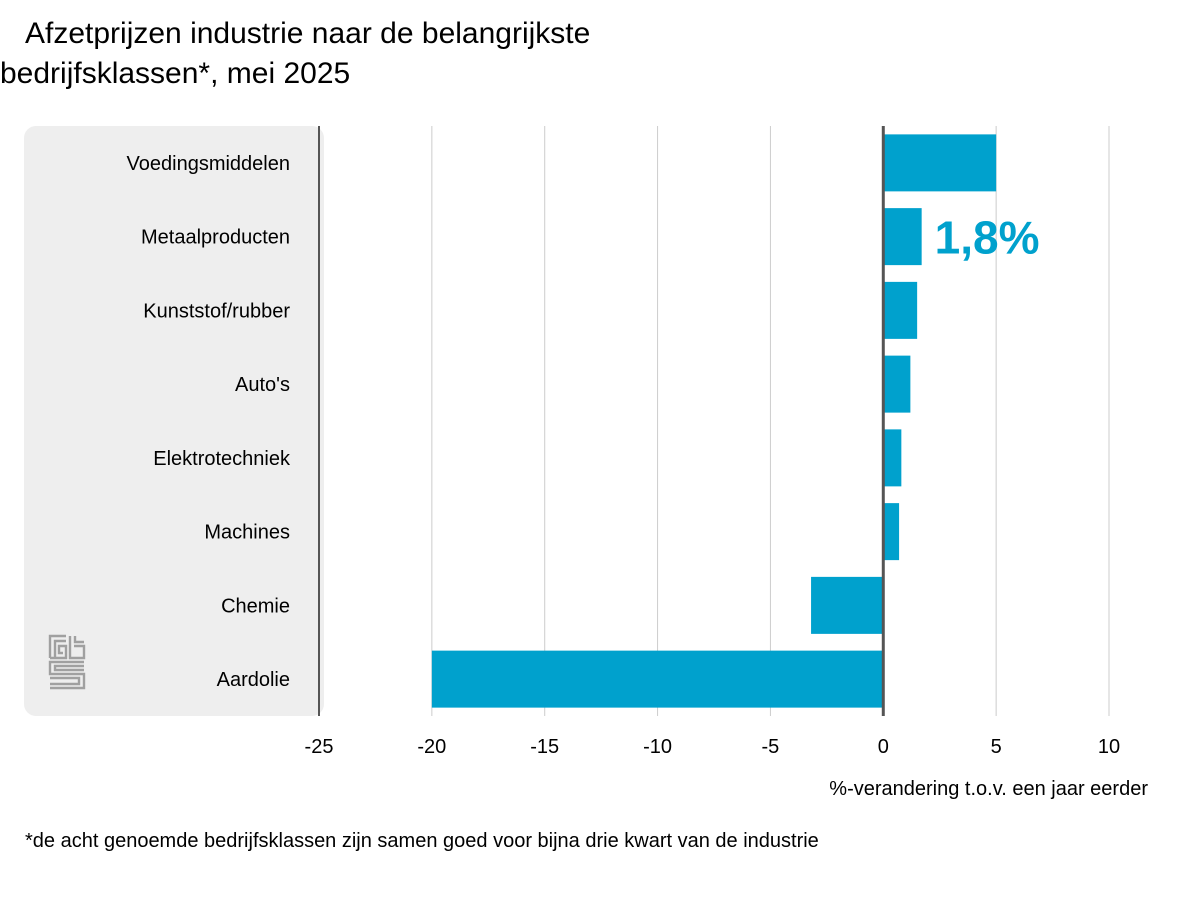 The image size is (1200, 900). Describe the element at coordinates (771, 747) in the screenshot. I see `x-tick-label: -5` at that location.